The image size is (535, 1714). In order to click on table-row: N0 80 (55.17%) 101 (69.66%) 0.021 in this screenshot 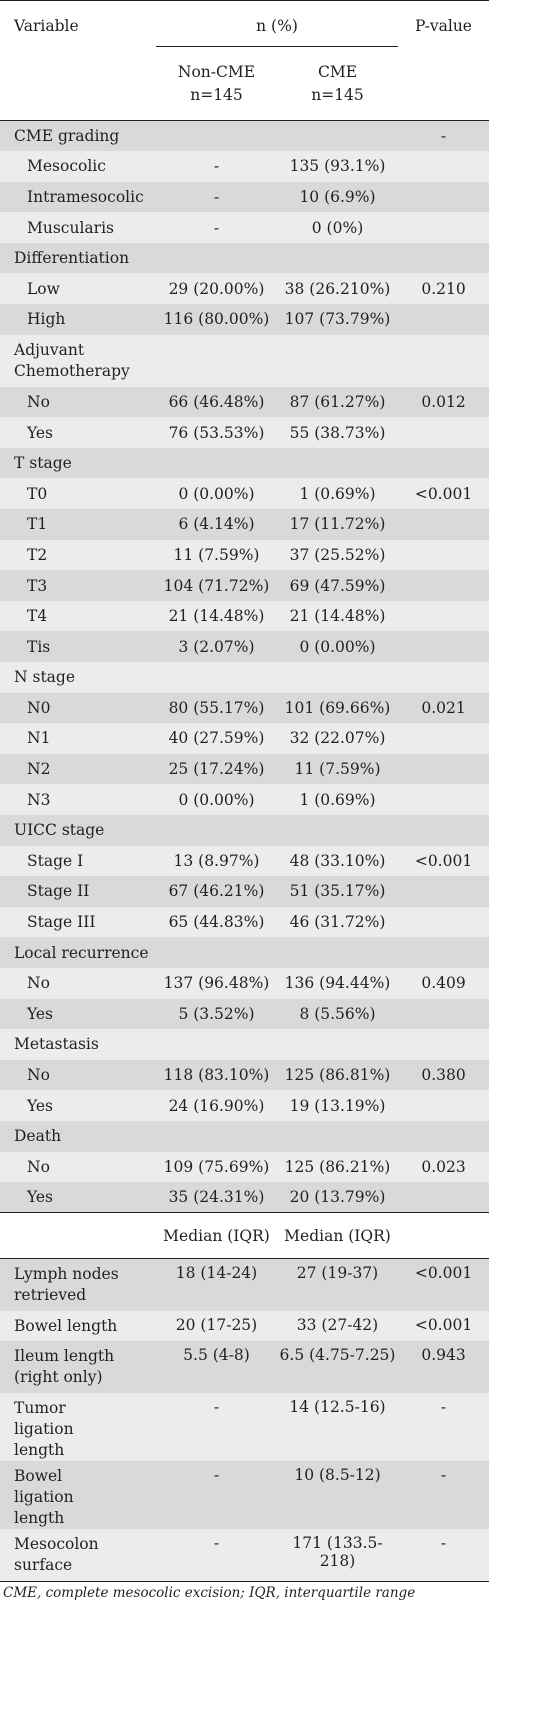, I will do `click(245, 708)`.